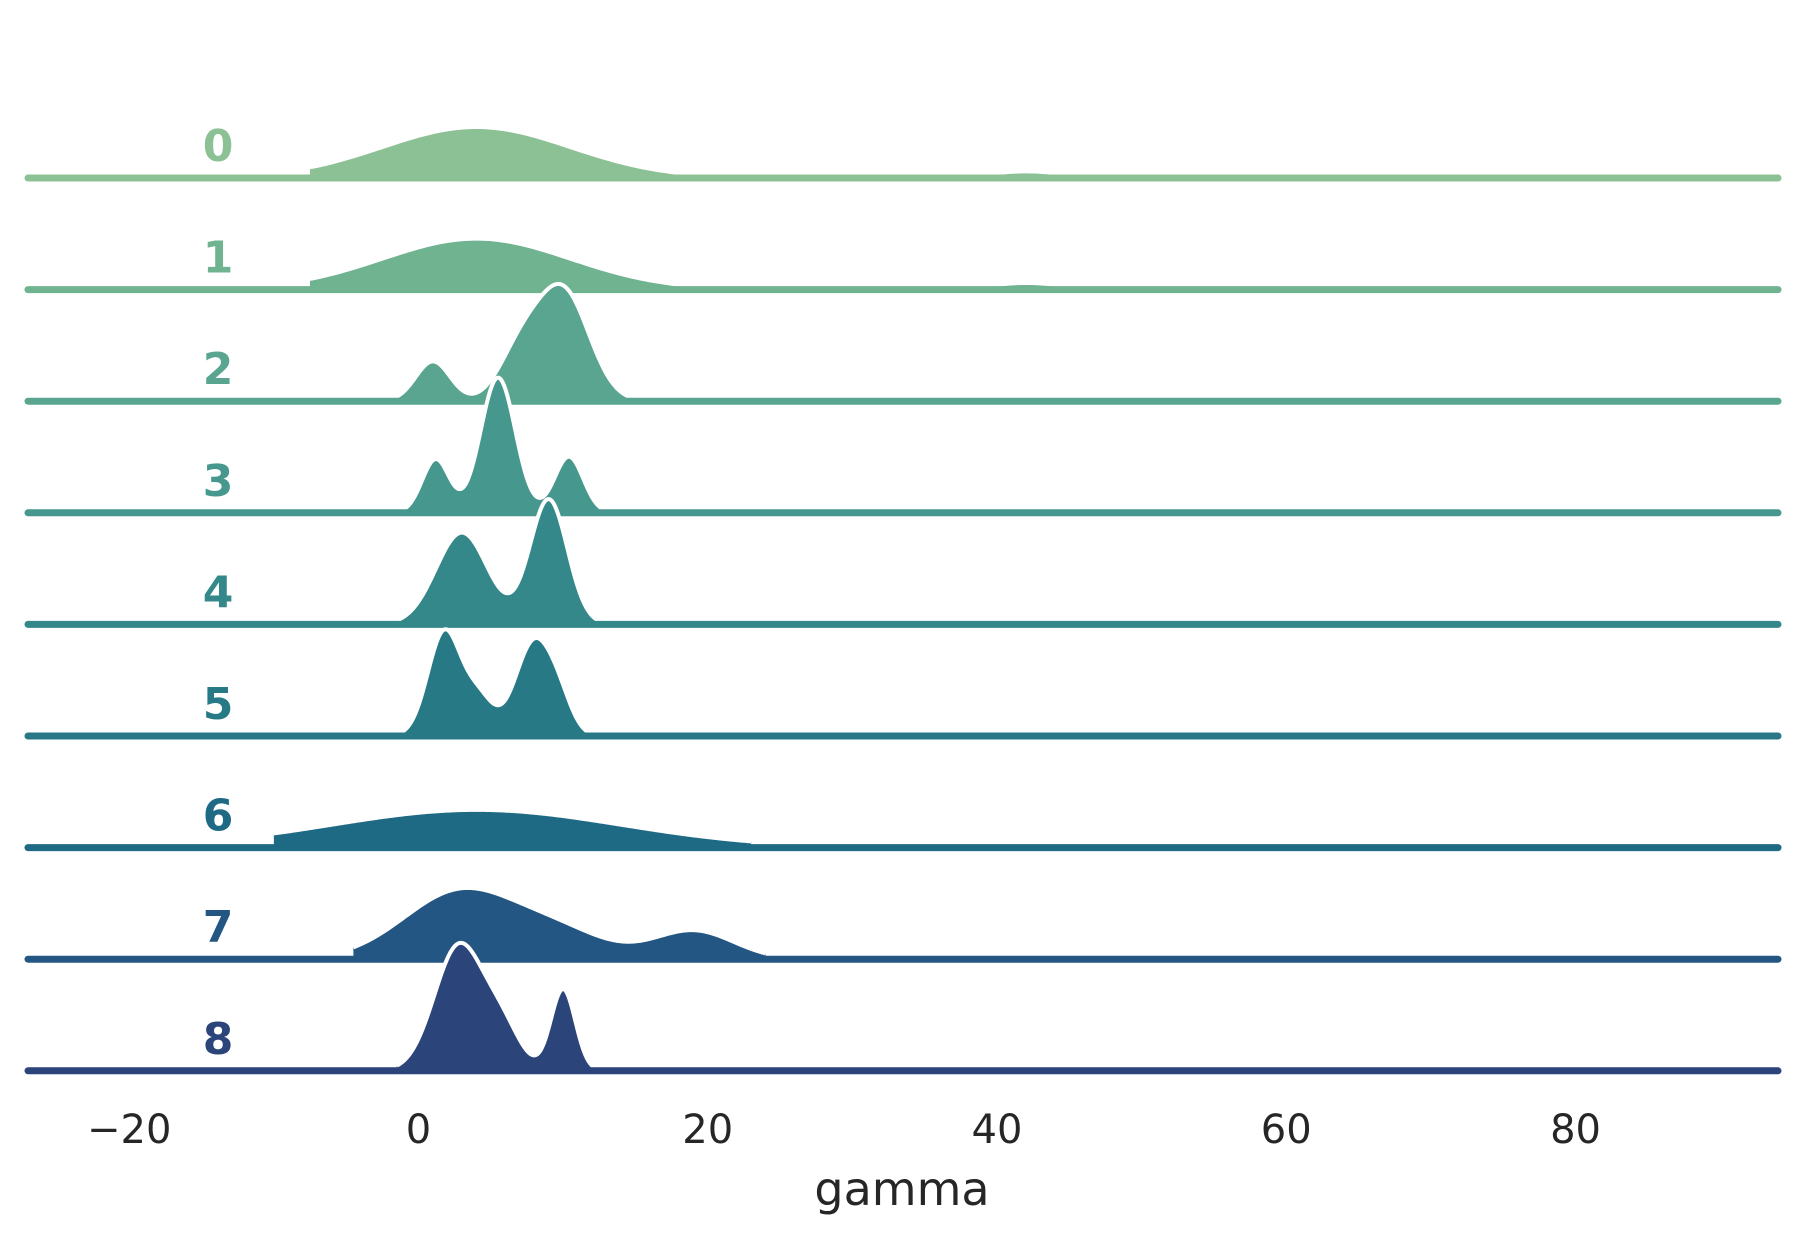 Image resolution: width=1803 pixels, height=1244 pixels. What do you see at coordinates (997, 1130) in the screenshot?
I see `x-tick-label: 40` at bounding box center [997, 1130].